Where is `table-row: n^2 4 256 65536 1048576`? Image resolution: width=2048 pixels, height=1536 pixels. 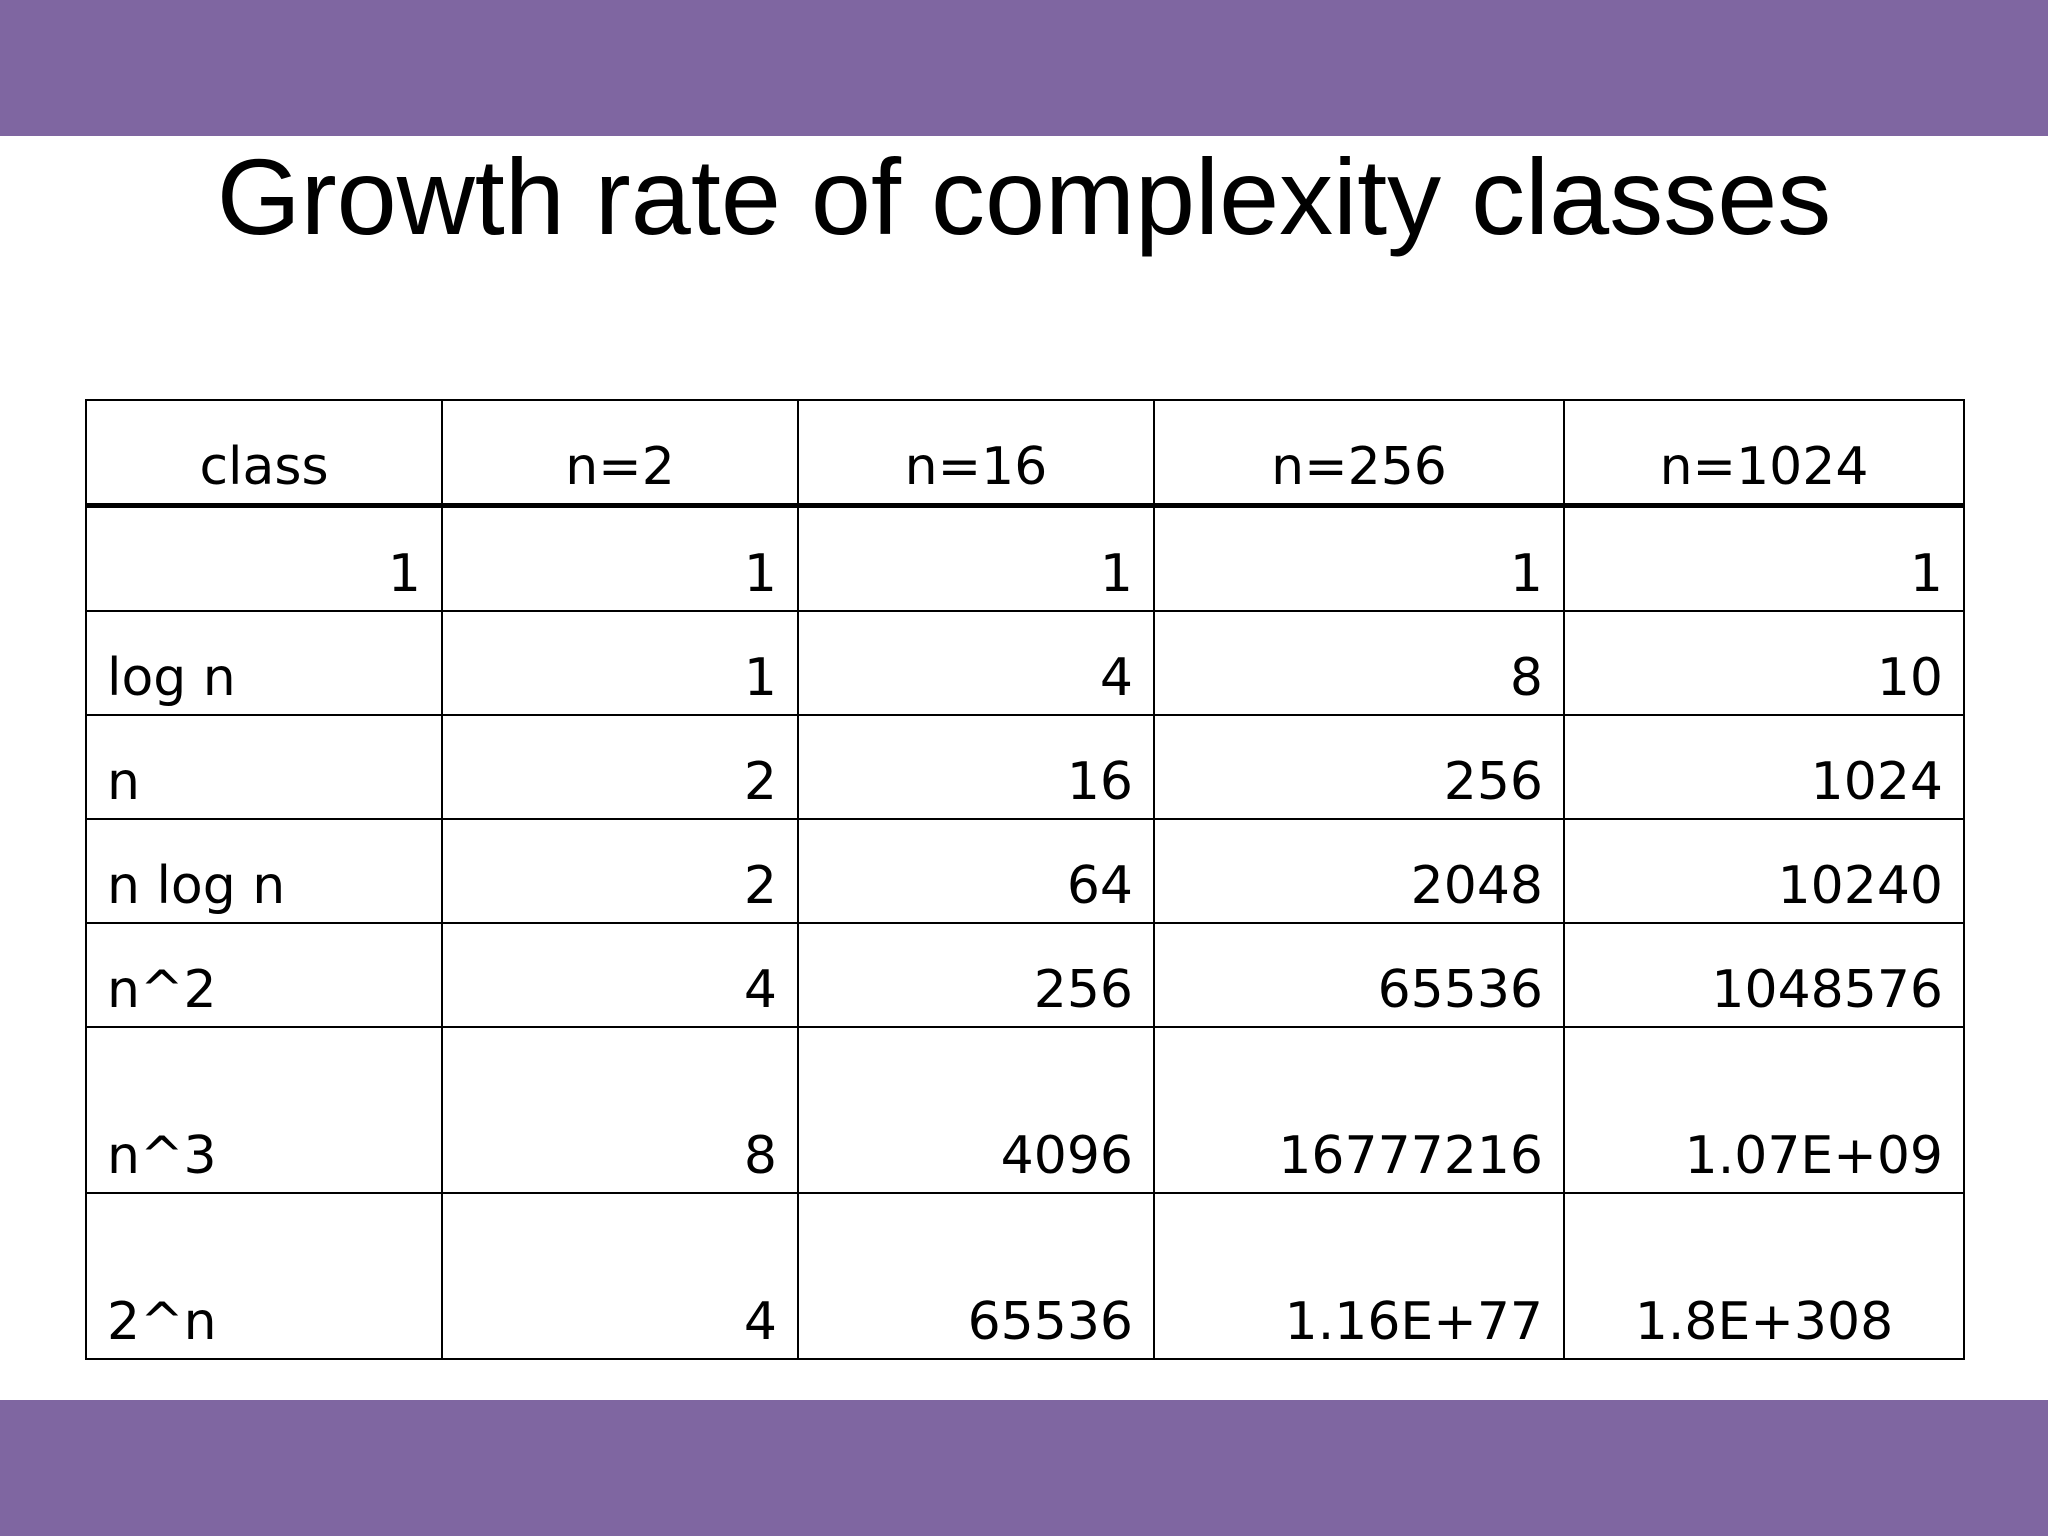
table-row: n^2 4 256 65536 1048576 is located at coordinates (1025, 975).